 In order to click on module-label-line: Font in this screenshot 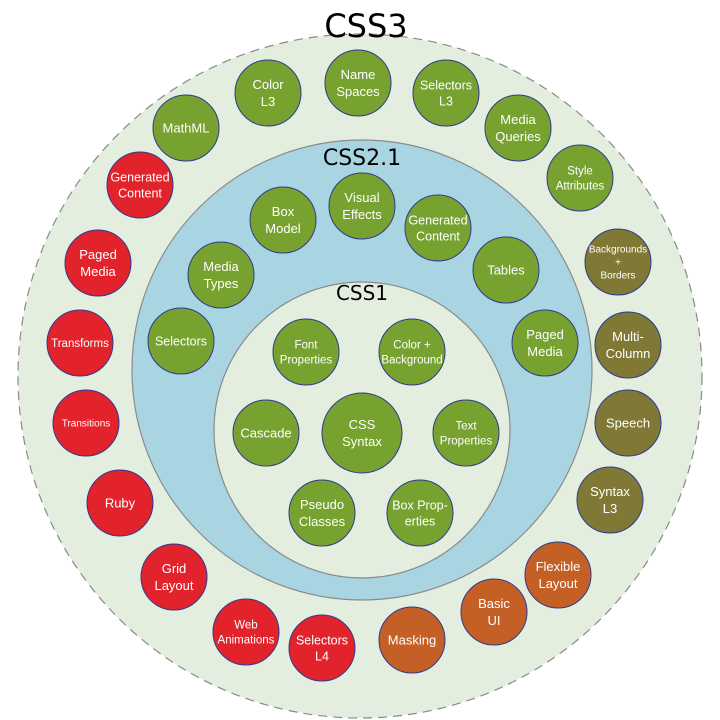, I will do `click(306, 346)`.